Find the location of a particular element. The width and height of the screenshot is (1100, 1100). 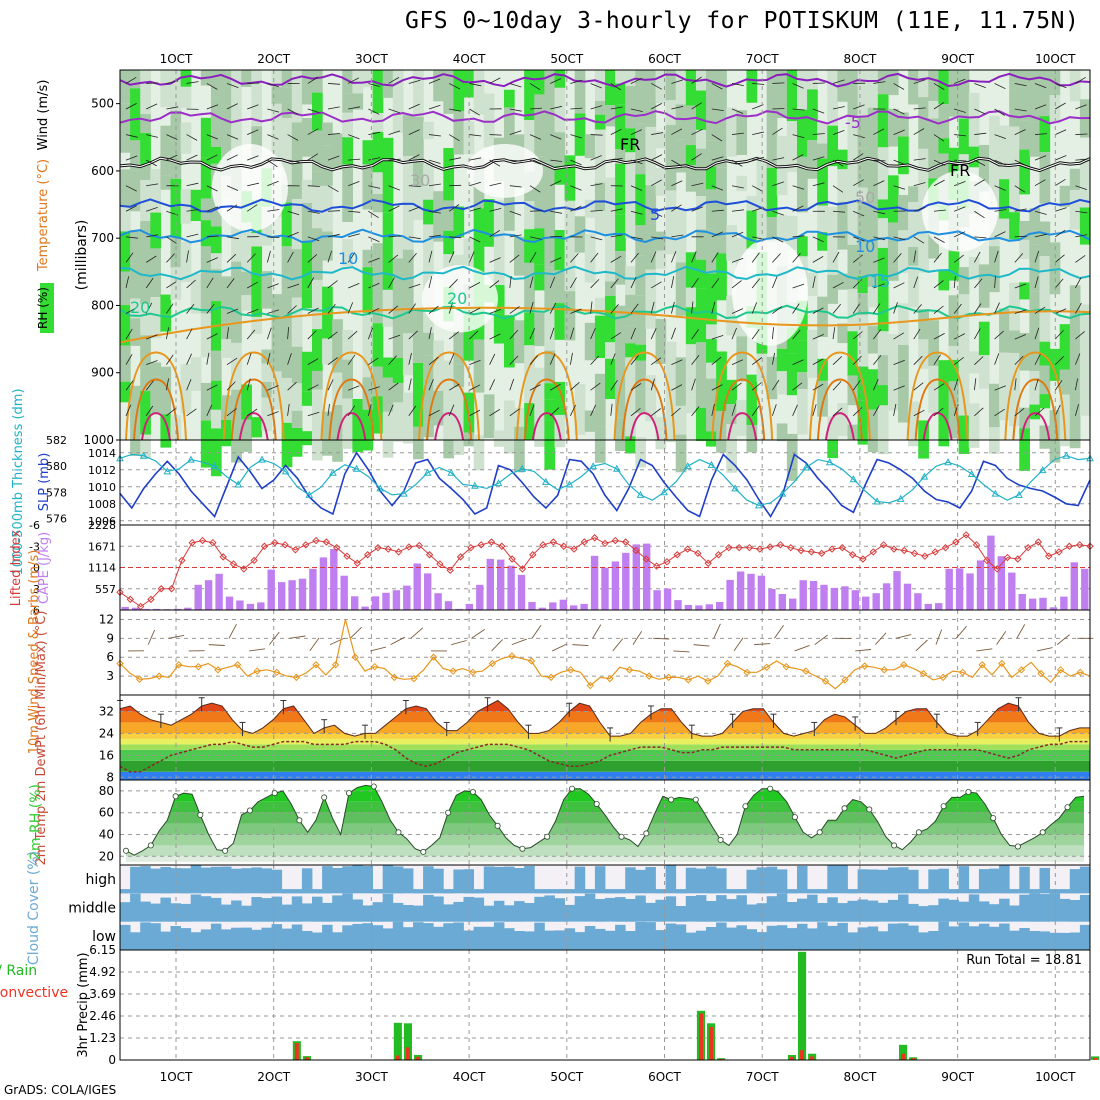

x-tick-label-bottom: 1OCT is located at coordinates (176, 1077).